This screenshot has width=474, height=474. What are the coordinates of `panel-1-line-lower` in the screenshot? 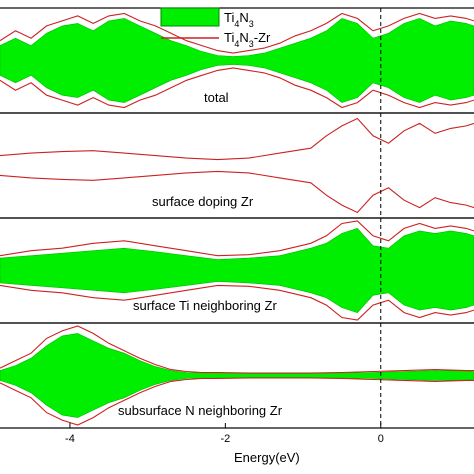 It's located at (237, 88).